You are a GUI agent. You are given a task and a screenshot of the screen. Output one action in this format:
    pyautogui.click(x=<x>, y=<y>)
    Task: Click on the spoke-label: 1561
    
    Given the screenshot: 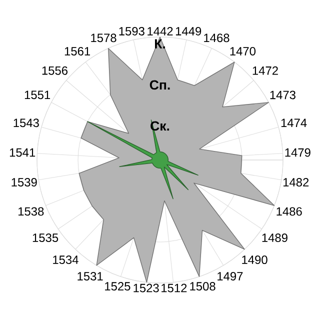 What is the action you would take?
    pyautogui.click(x=77, y=51)
    